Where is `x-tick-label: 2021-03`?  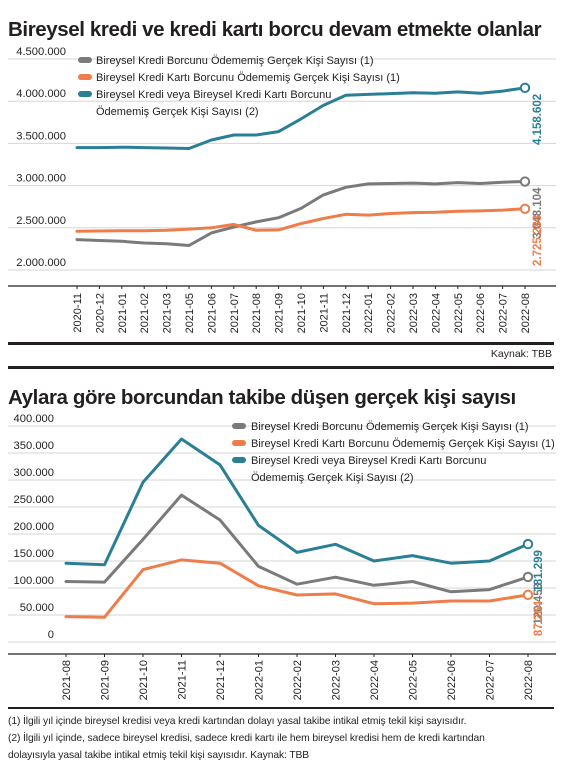
x-tick-label: 2021-03 is located at coordinates (168, 313).